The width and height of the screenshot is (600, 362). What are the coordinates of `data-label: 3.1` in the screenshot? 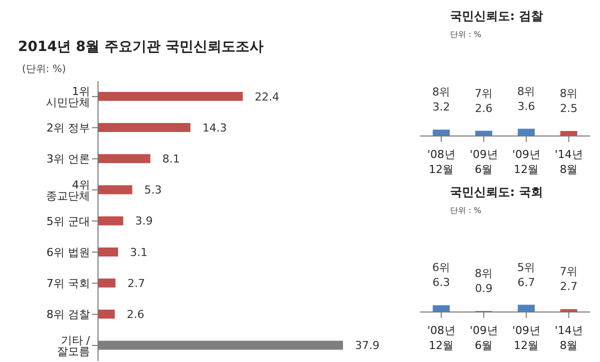 It's located at (139, 252).